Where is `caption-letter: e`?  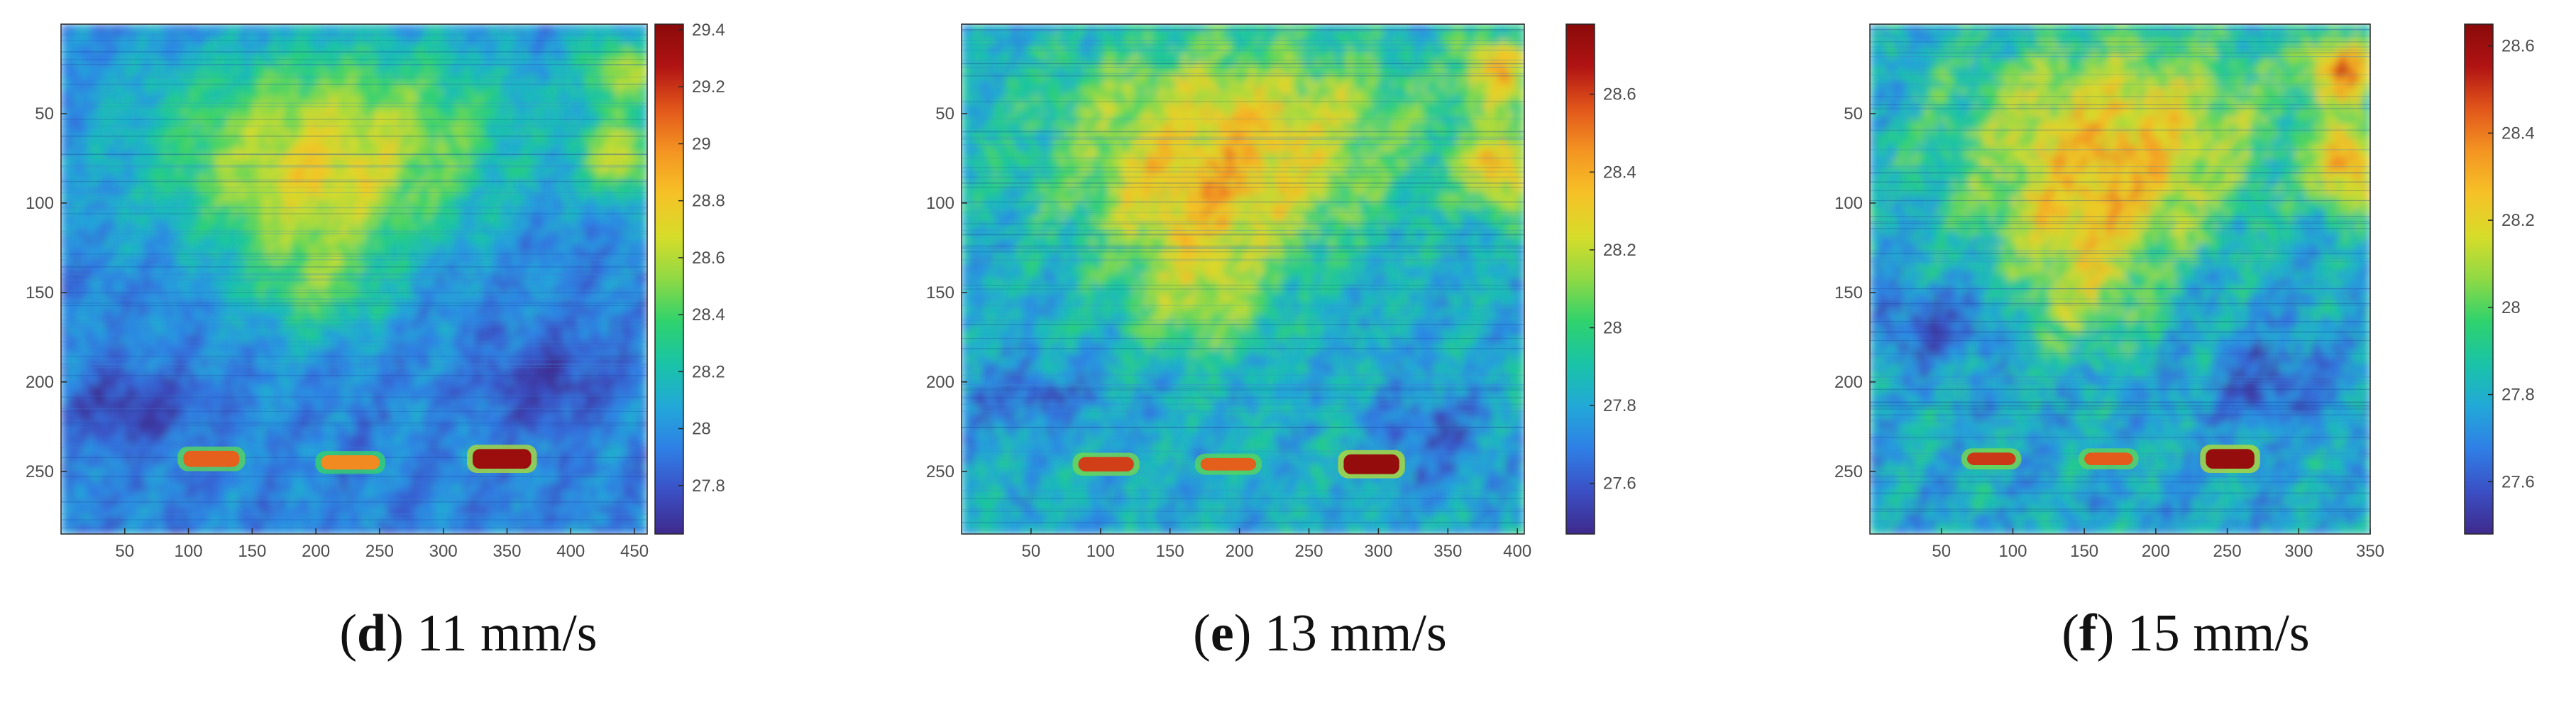 caption-letter: e is located at coordinates (1222, 633).